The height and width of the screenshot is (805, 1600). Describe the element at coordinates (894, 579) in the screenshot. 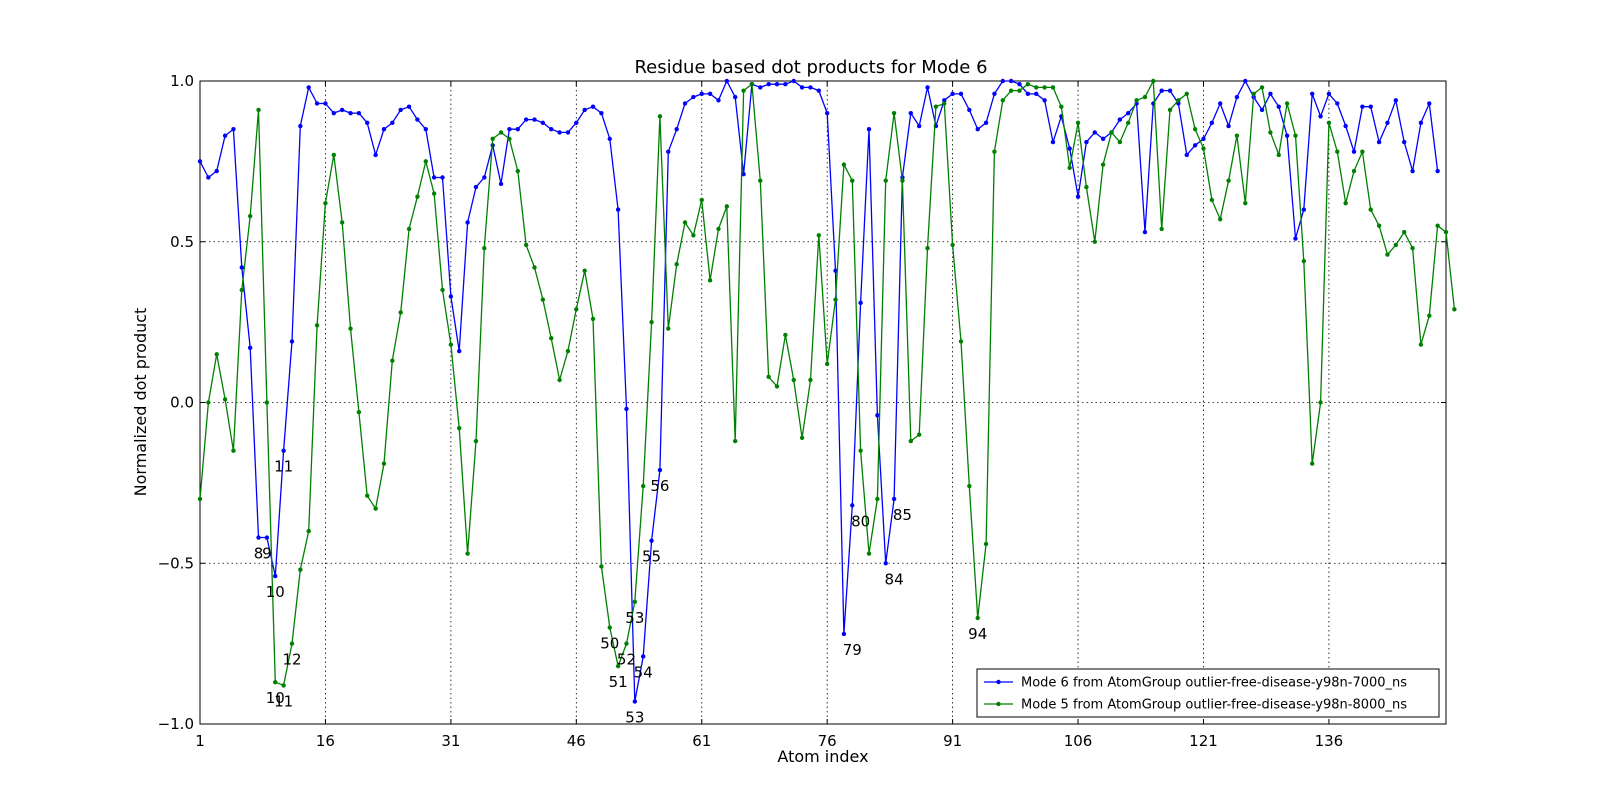

I see `point-annotation: 84` at that location.